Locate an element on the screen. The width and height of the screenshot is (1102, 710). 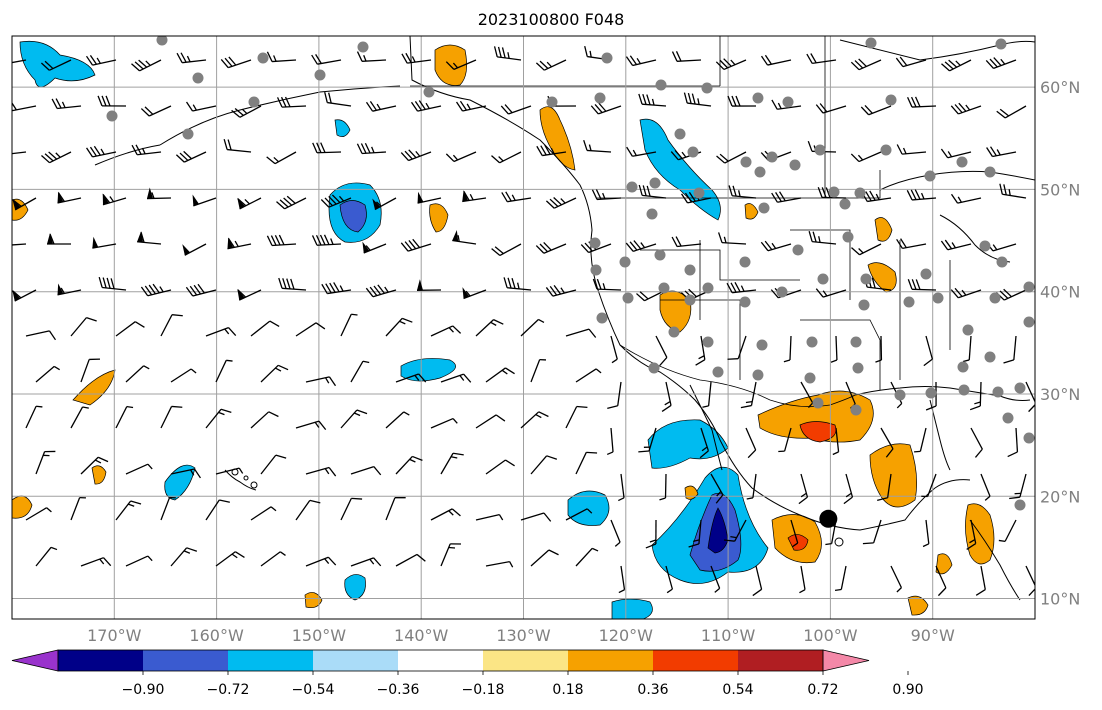
state-border is located at coordinates (720, 265).